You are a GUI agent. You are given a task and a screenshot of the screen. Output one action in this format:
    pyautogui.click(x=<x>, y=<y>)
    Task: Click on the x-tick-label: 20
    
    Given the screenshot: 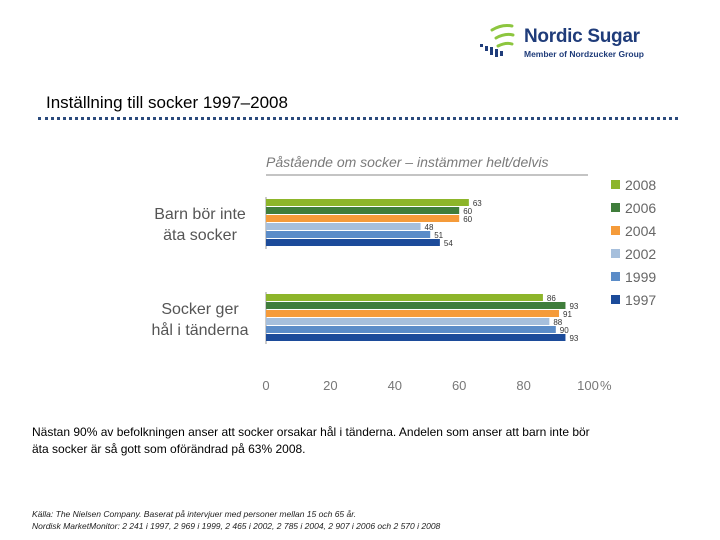 What is the action you would take?
    pyautogui.click(x=330, y=385)
    